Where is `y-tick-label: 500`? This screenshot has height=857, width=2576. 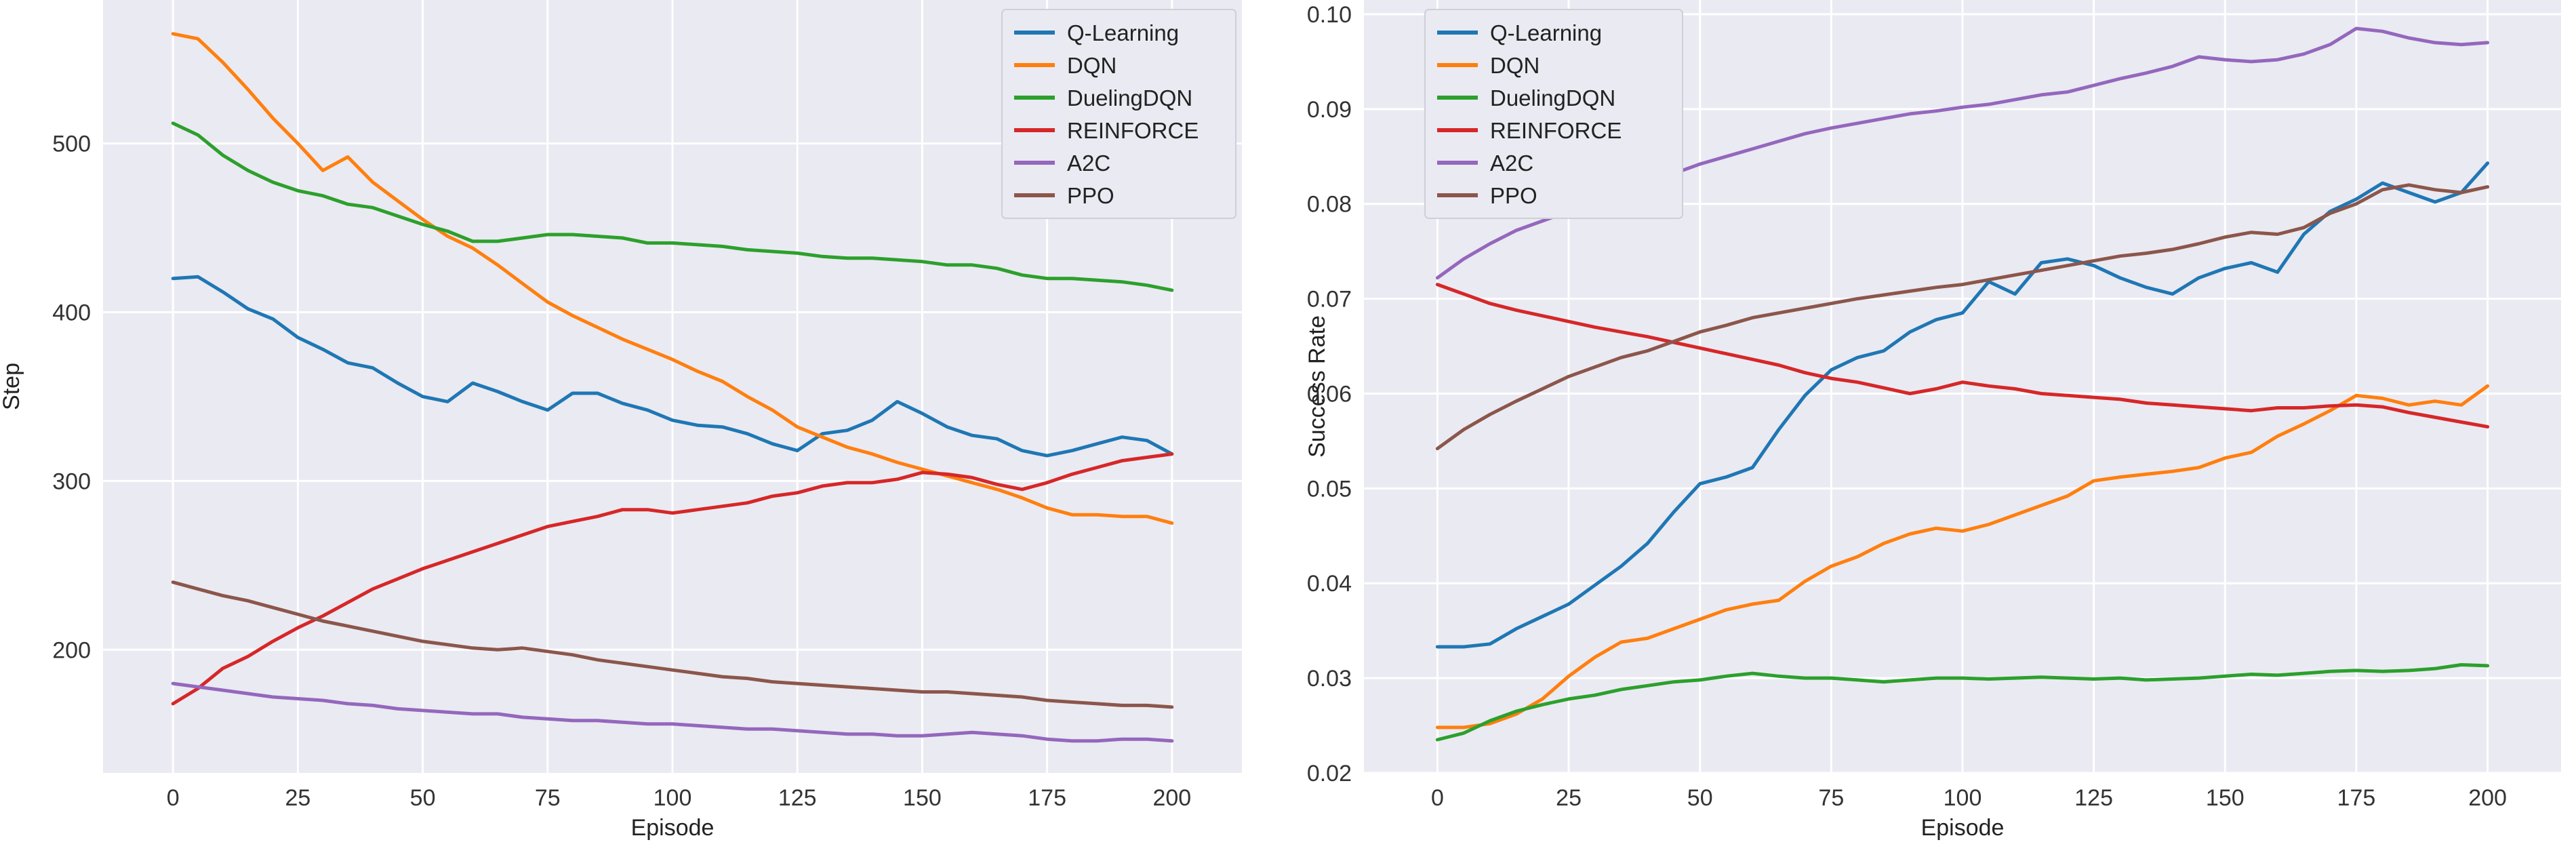 y-tick-label: 500 is located at coordinates (71, 144).